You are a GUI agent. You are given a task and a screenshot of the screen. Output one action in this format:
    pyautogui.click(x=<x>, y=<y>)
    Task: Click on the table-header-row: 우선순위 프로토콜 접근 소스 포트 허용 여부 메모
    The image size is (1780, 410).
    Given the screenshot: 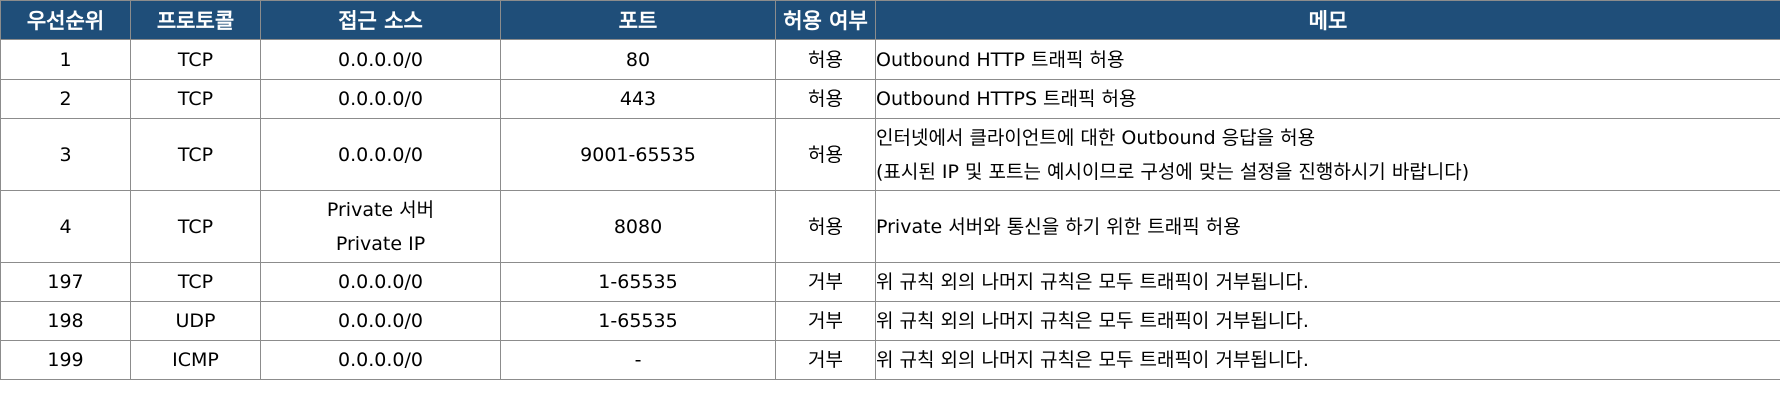 What is the action you would take?
    pyautogui.click(x=890, y=20)
    